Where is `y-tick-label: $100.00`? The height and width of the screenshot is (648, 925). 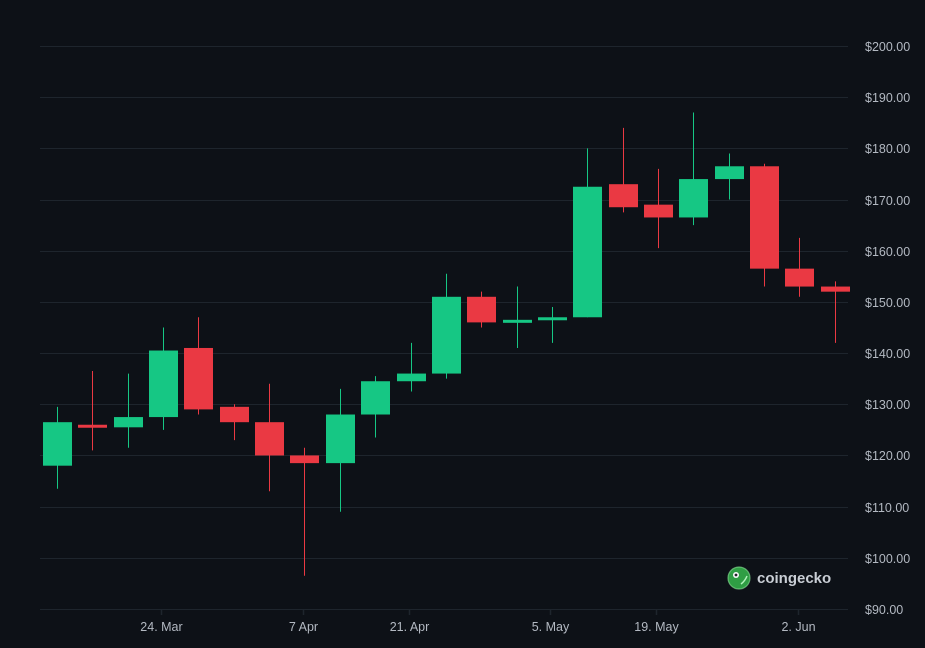
y-tick-label: $100.00 is located at coordinates (887, 559).